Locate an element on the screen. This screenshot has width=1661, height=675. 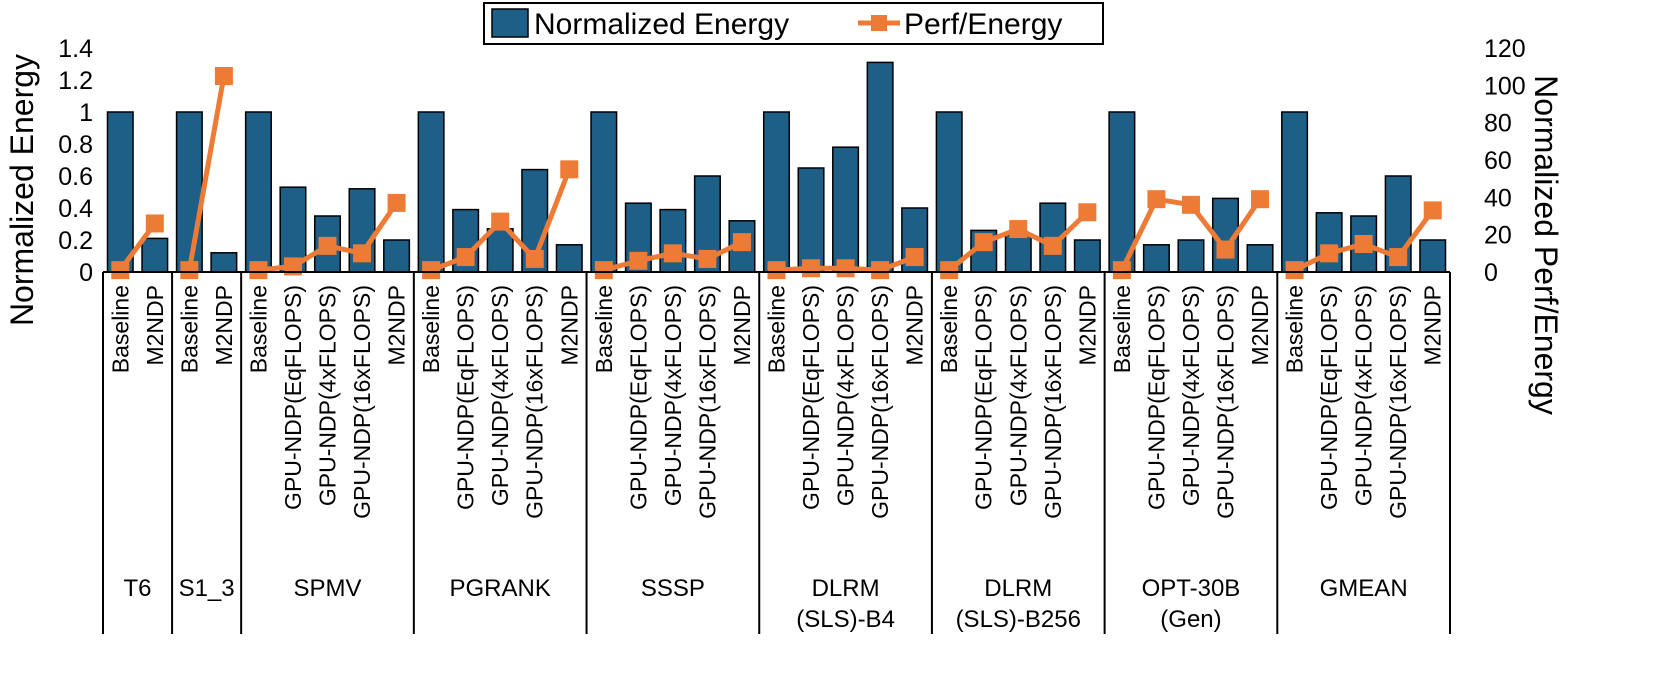
y-left-tick-label: 1.2 is located at coordinates (75, 81).